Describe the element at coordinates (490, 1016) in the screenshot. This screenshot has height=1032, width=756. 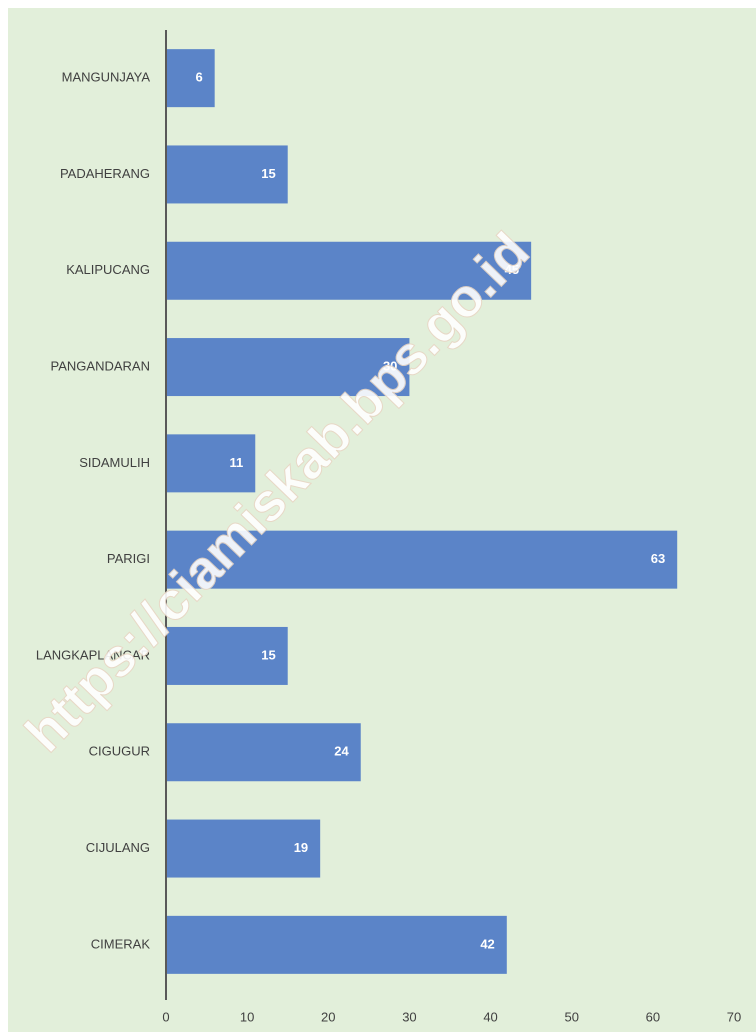
I see `x-tick-label: 40` at that location.